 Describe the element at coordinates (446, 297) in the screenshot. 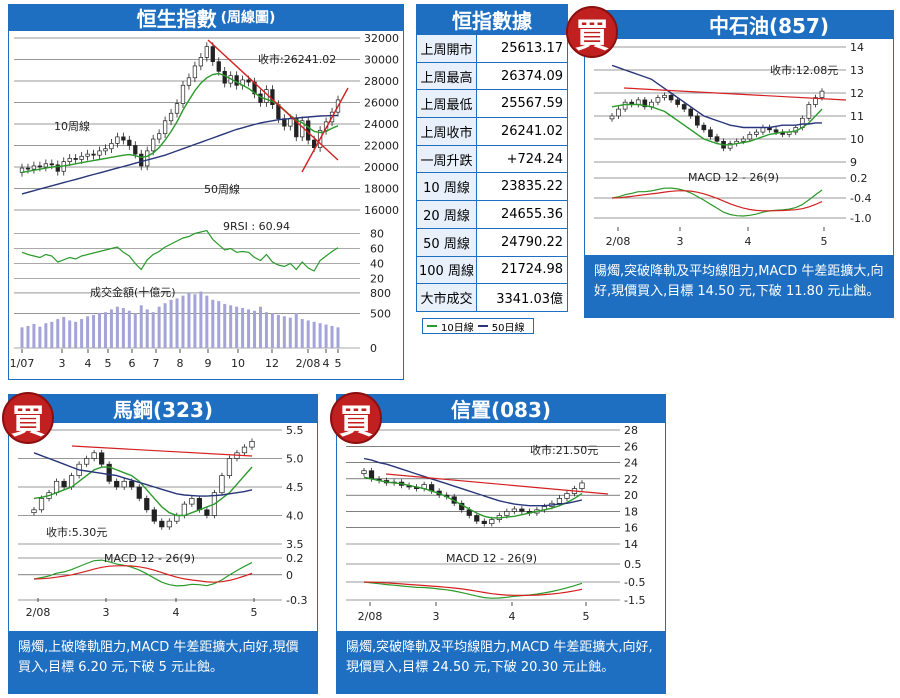

I see `stats-row-label: 大市成交` at that location.